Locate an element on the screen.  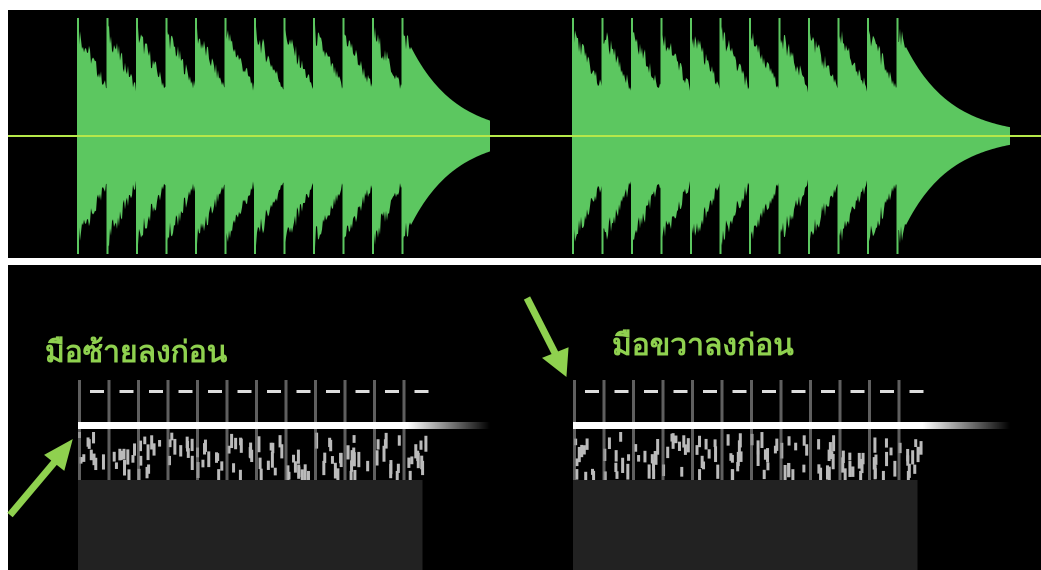
arrow-left-head is located at coordinates (58, 454).